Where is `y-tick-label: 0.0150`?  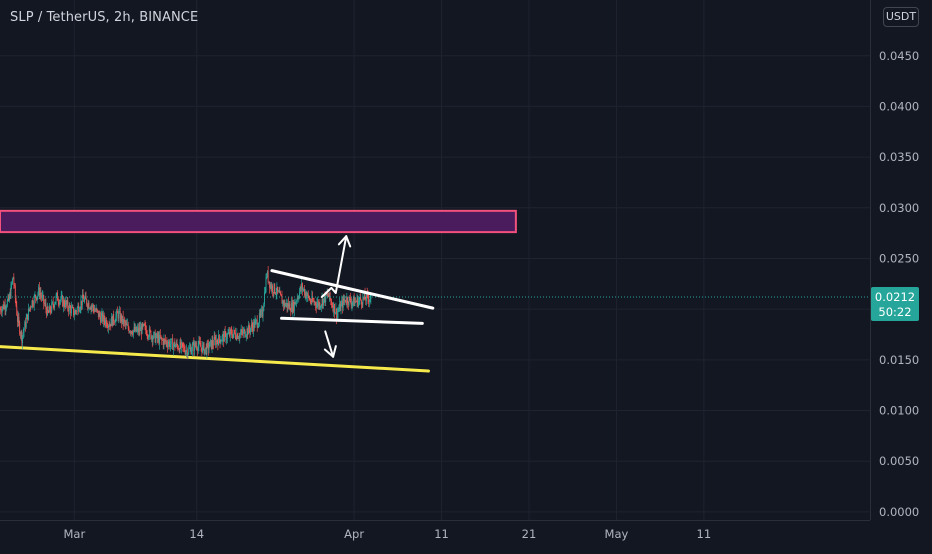
y-tick-label: 0.0150 is located at coordinates (899, 360).